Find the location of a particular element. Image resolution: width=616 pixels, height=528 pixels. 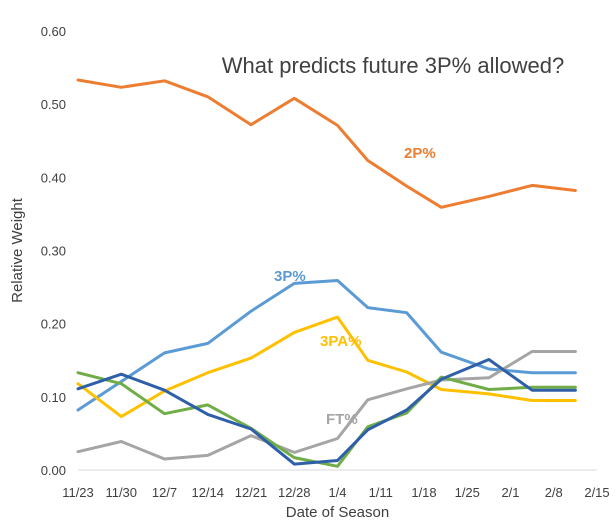

y-tick-label: 0.60 is located at coordinates (53, 31).